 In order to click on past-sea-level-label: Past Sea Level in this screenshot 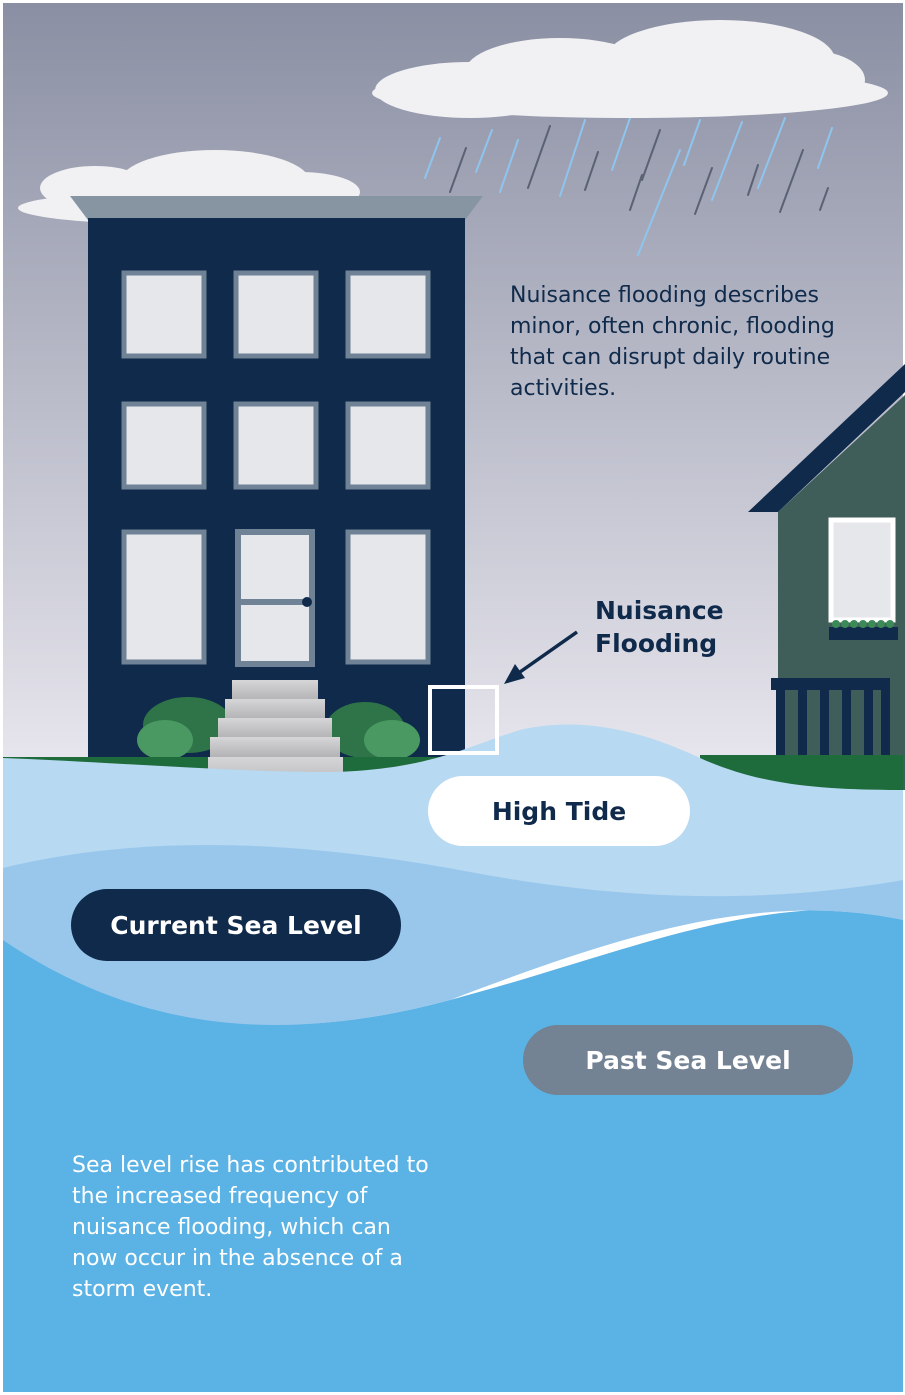, I will do `click(688, 1060)`.